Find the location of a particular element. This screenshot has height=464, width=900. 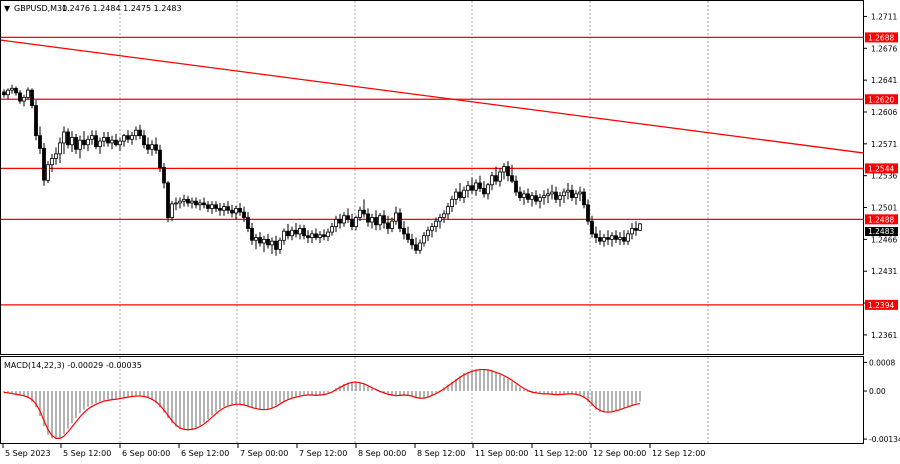

time-label: 8 Sep 12:00 is located at coordinates (441, 453).